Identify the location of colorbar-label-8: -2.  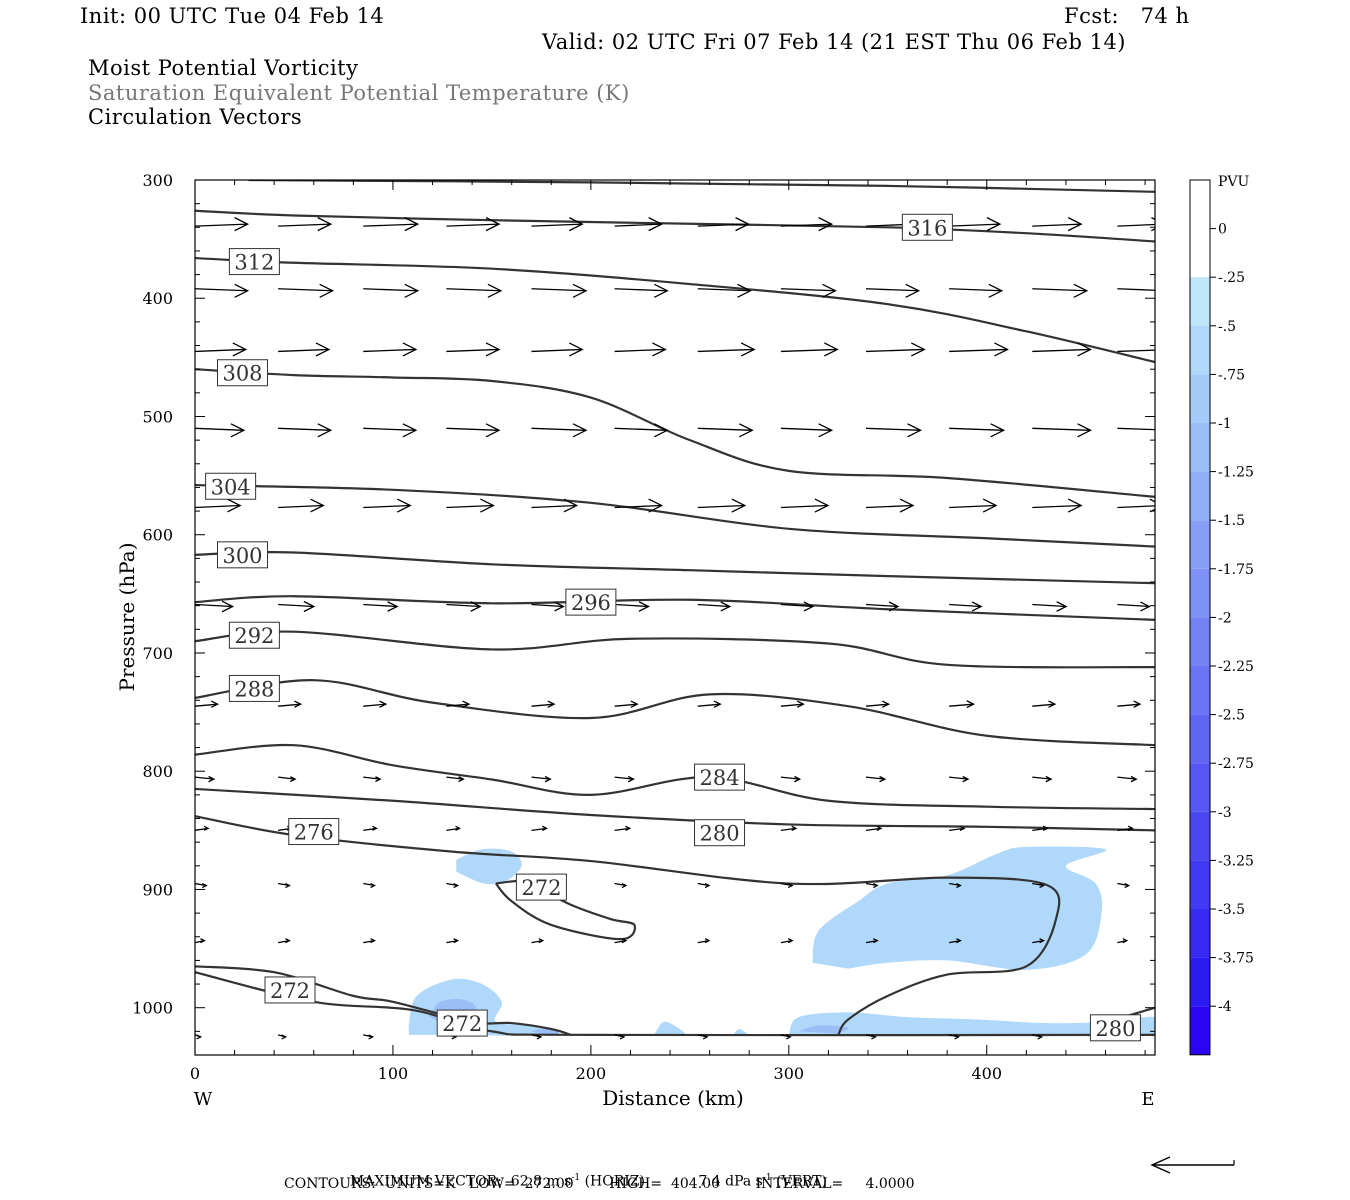
(1225, 618).